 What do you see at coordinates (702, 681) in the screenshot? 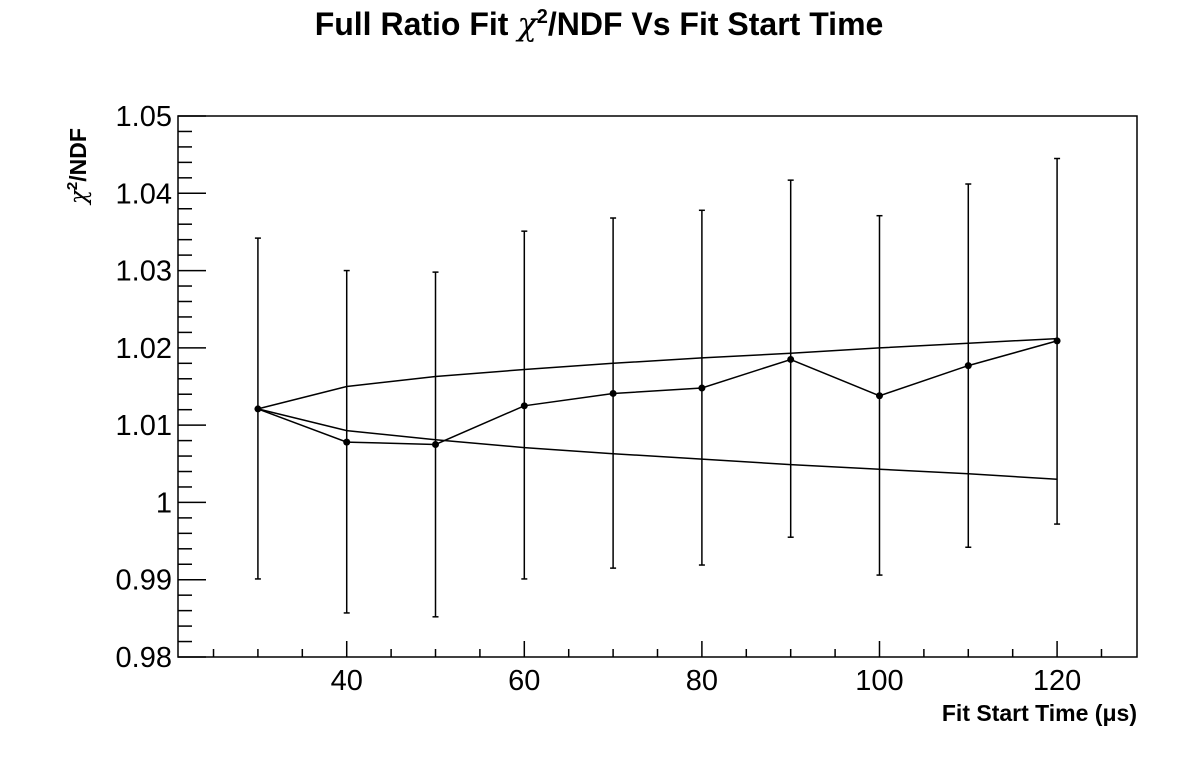
I see `x-tick-label: 80` at bounding box center [702, 681].